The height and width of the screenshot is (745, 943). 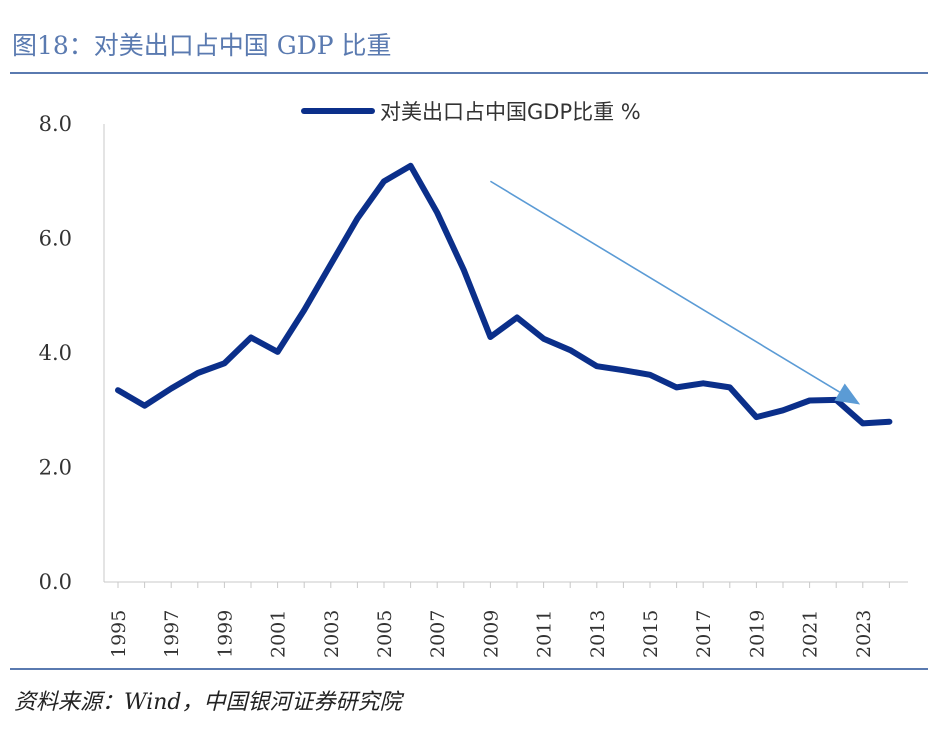 I want to click on y-tick-label: 6.0, so click(x=55, y=239).